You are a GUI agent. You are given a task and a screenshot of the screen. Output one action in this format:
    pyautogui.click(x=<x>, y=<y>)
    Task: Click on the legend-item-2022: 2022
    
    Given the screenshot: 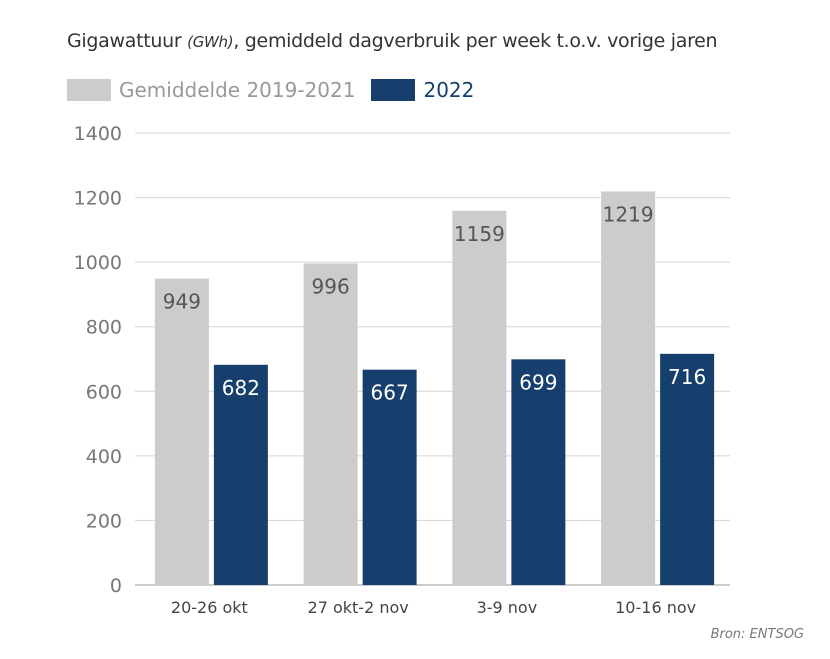 What is the action you would take?
    pyautogui.click(x=422, y=90)
    